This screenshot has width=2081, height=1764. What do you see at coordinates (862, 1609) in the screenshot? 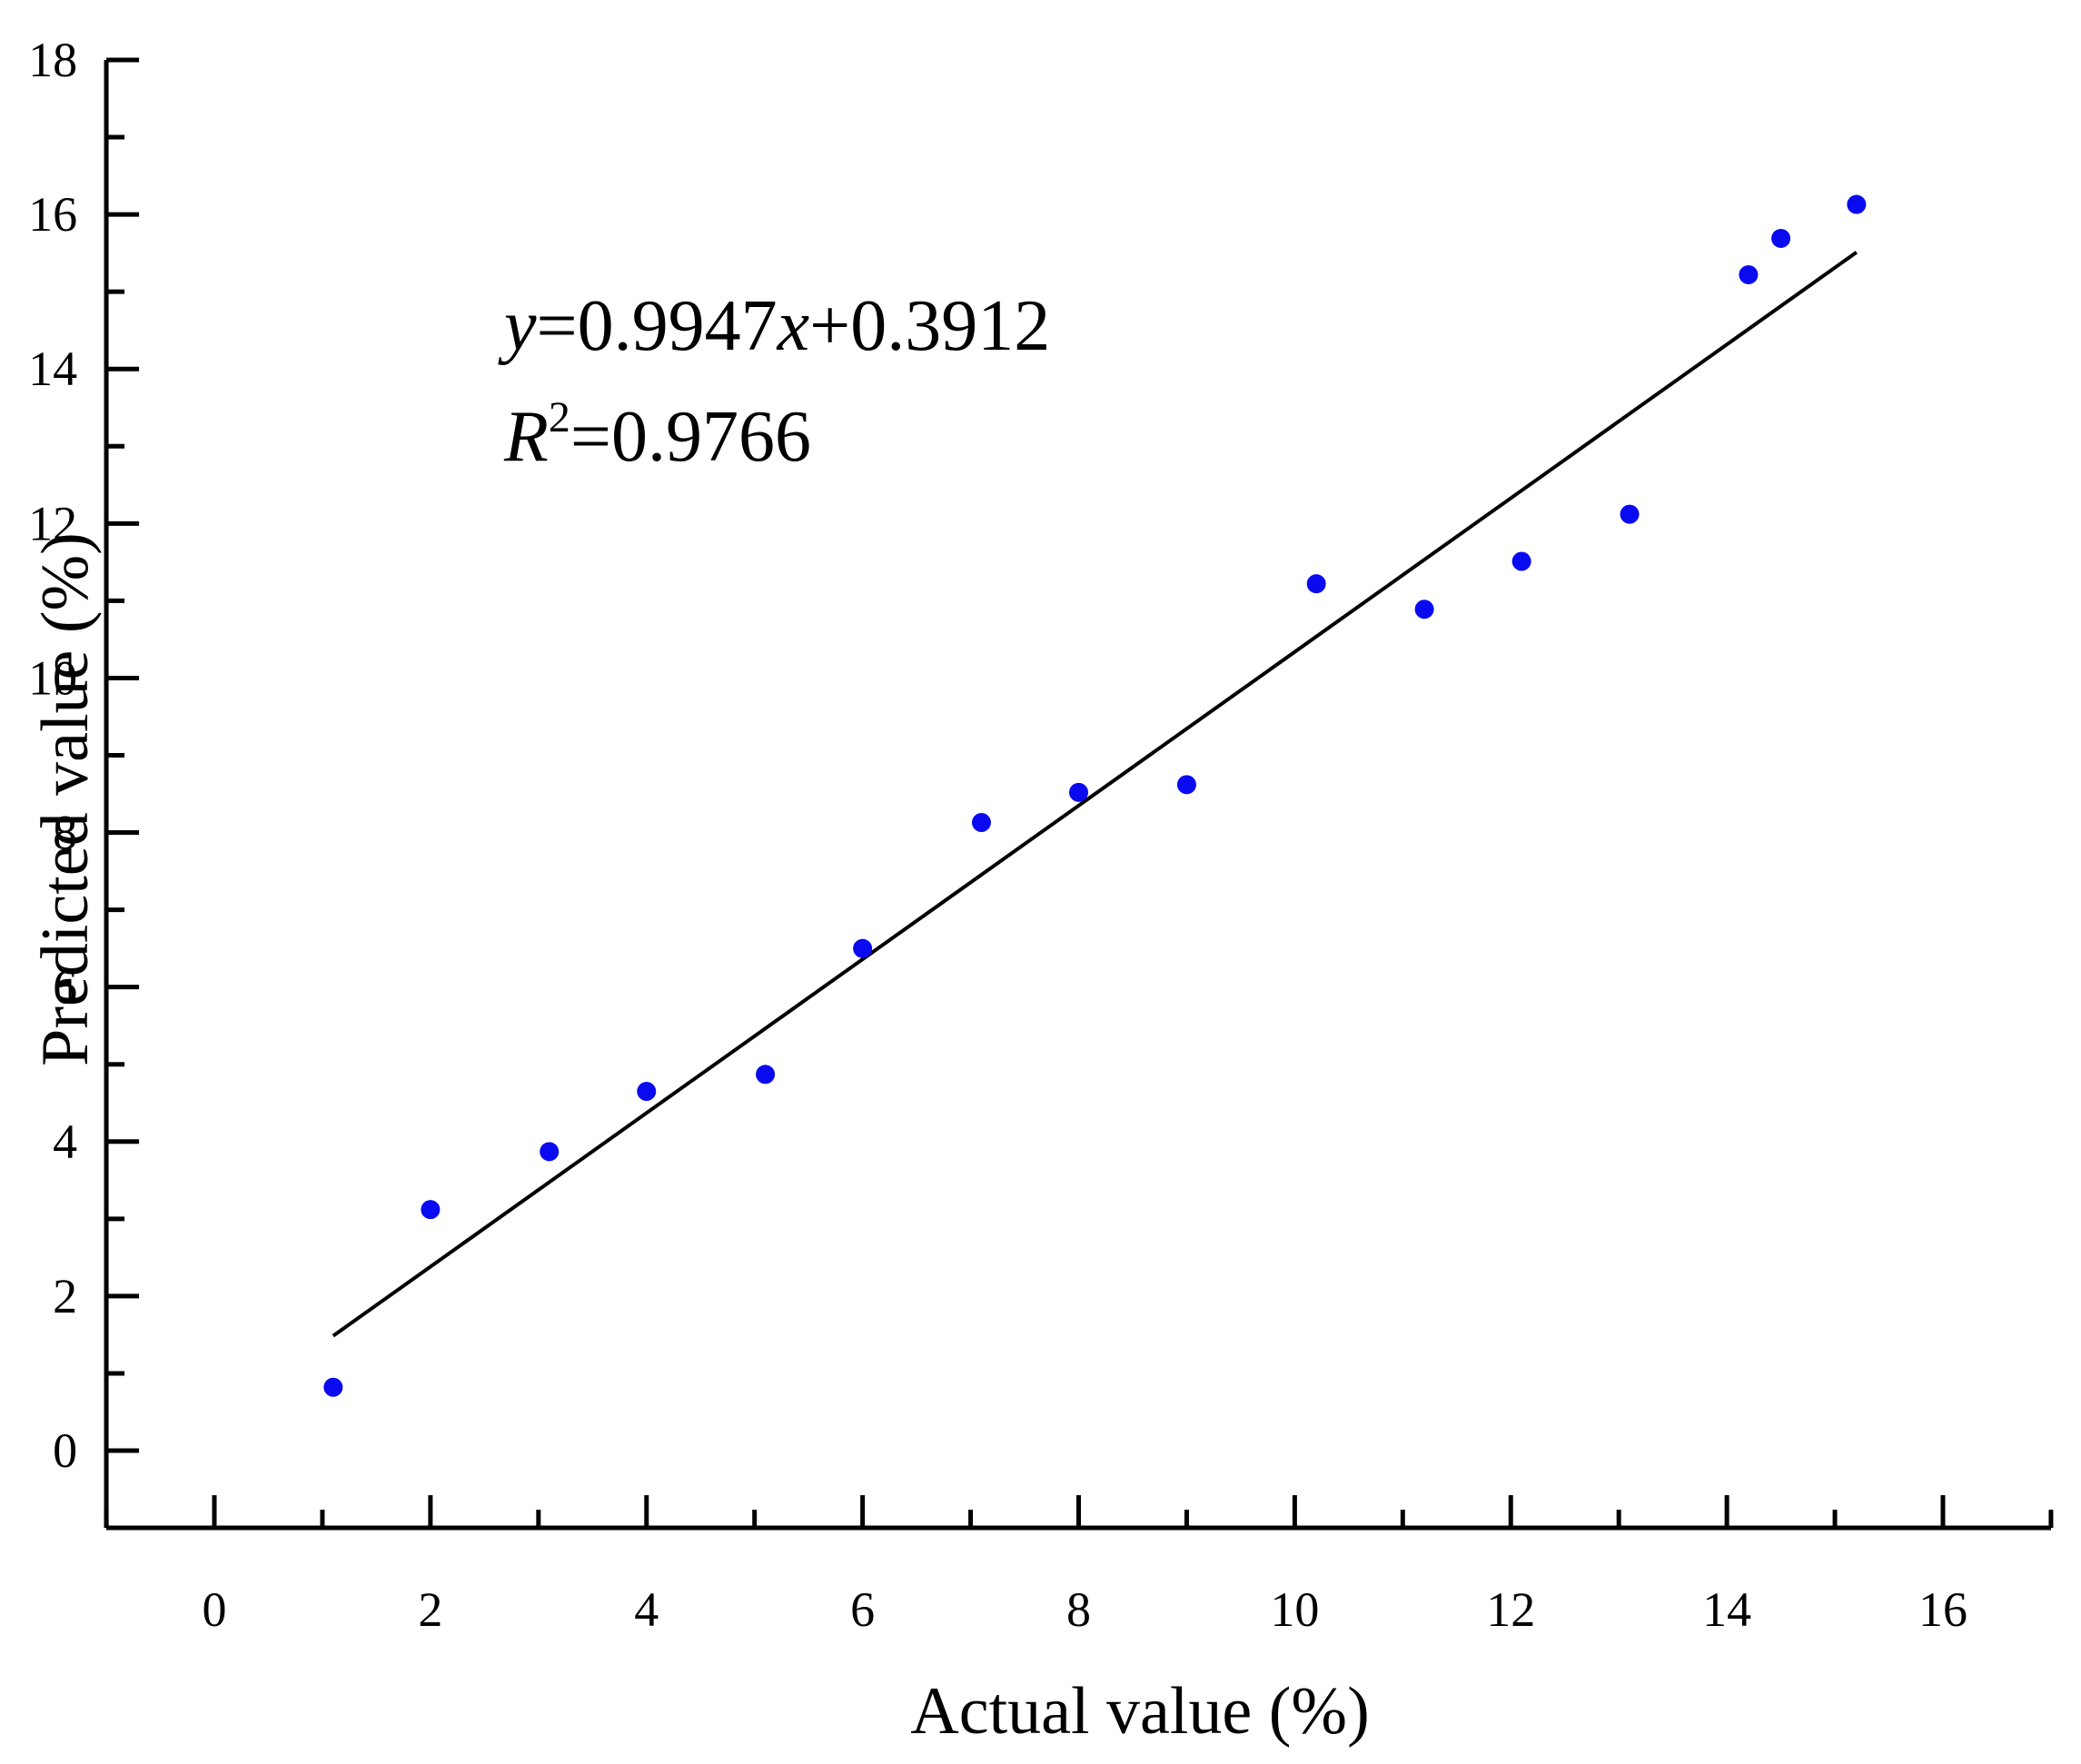
I see `x-tick-label: 6` at bounding box center [862, 1609].